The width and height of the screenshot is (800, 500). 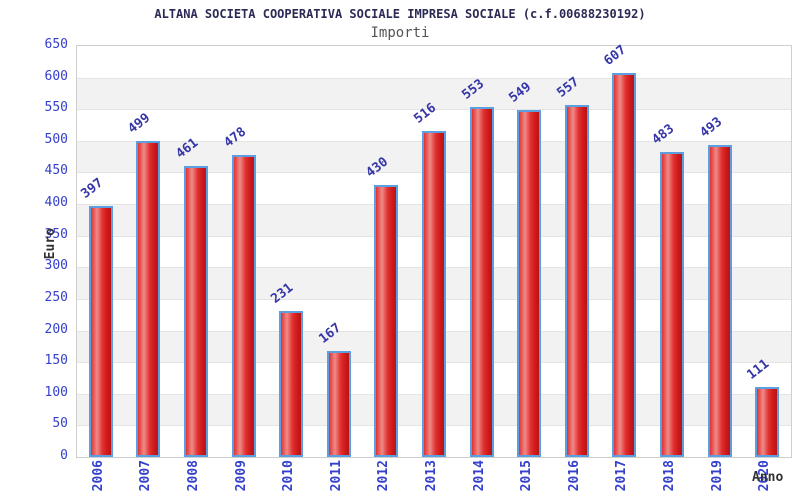 I want to click on bar-value-2011: 167, so click(x=330, y=334).